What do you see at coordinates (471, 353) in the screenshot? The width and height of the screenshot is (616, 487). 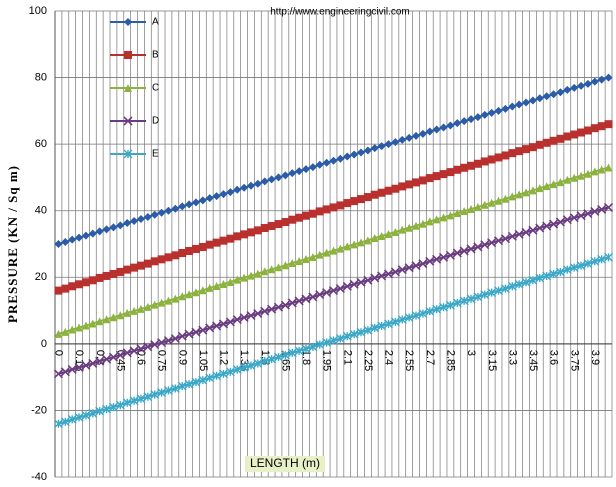 I see `x-tick-label: 3` at bounding box center [471, 353].